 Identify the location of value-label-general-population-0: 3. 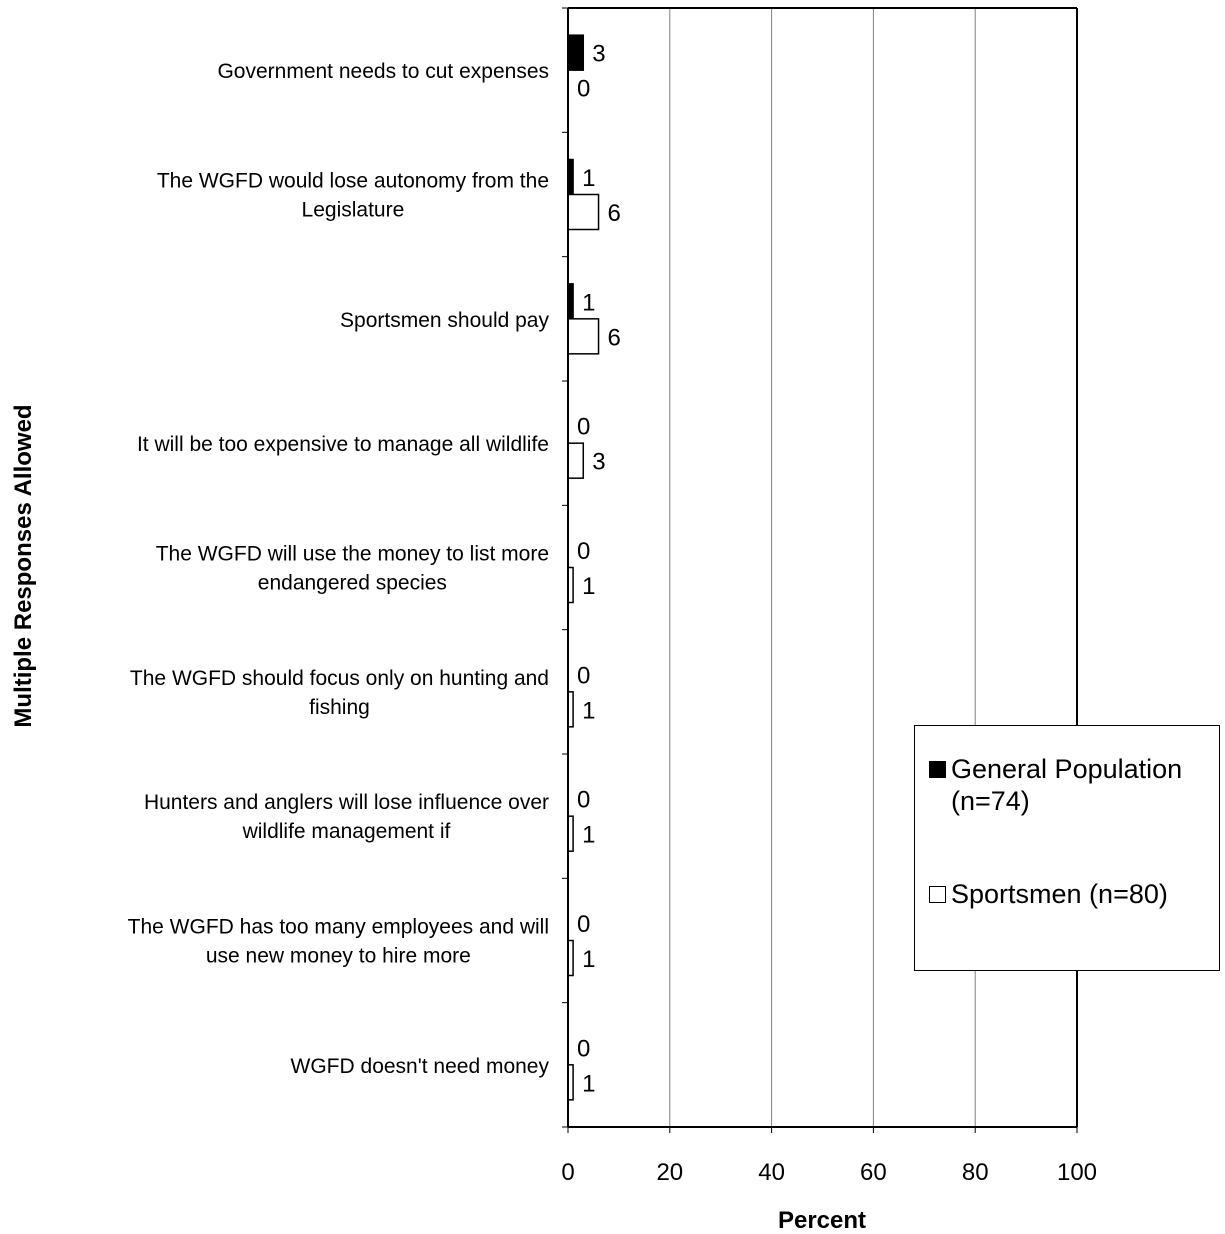
(598, 54).